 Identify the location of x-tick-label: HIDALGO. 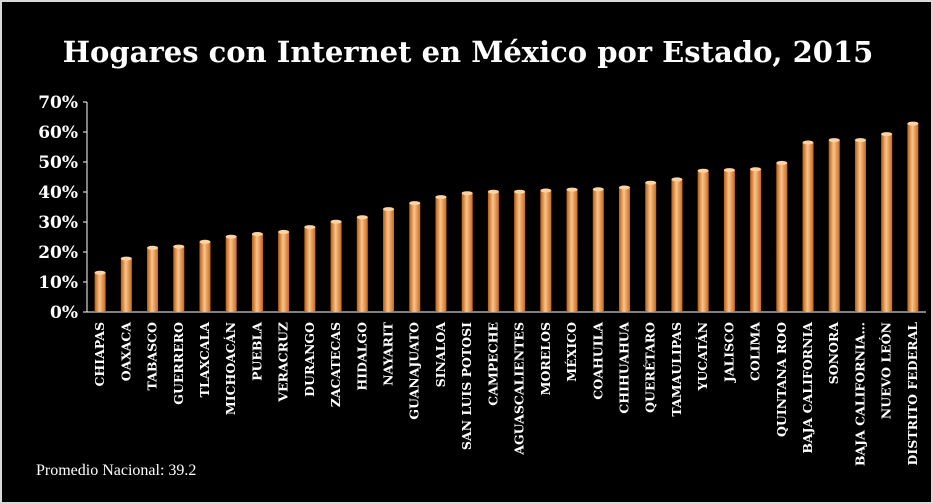
(361, 356).